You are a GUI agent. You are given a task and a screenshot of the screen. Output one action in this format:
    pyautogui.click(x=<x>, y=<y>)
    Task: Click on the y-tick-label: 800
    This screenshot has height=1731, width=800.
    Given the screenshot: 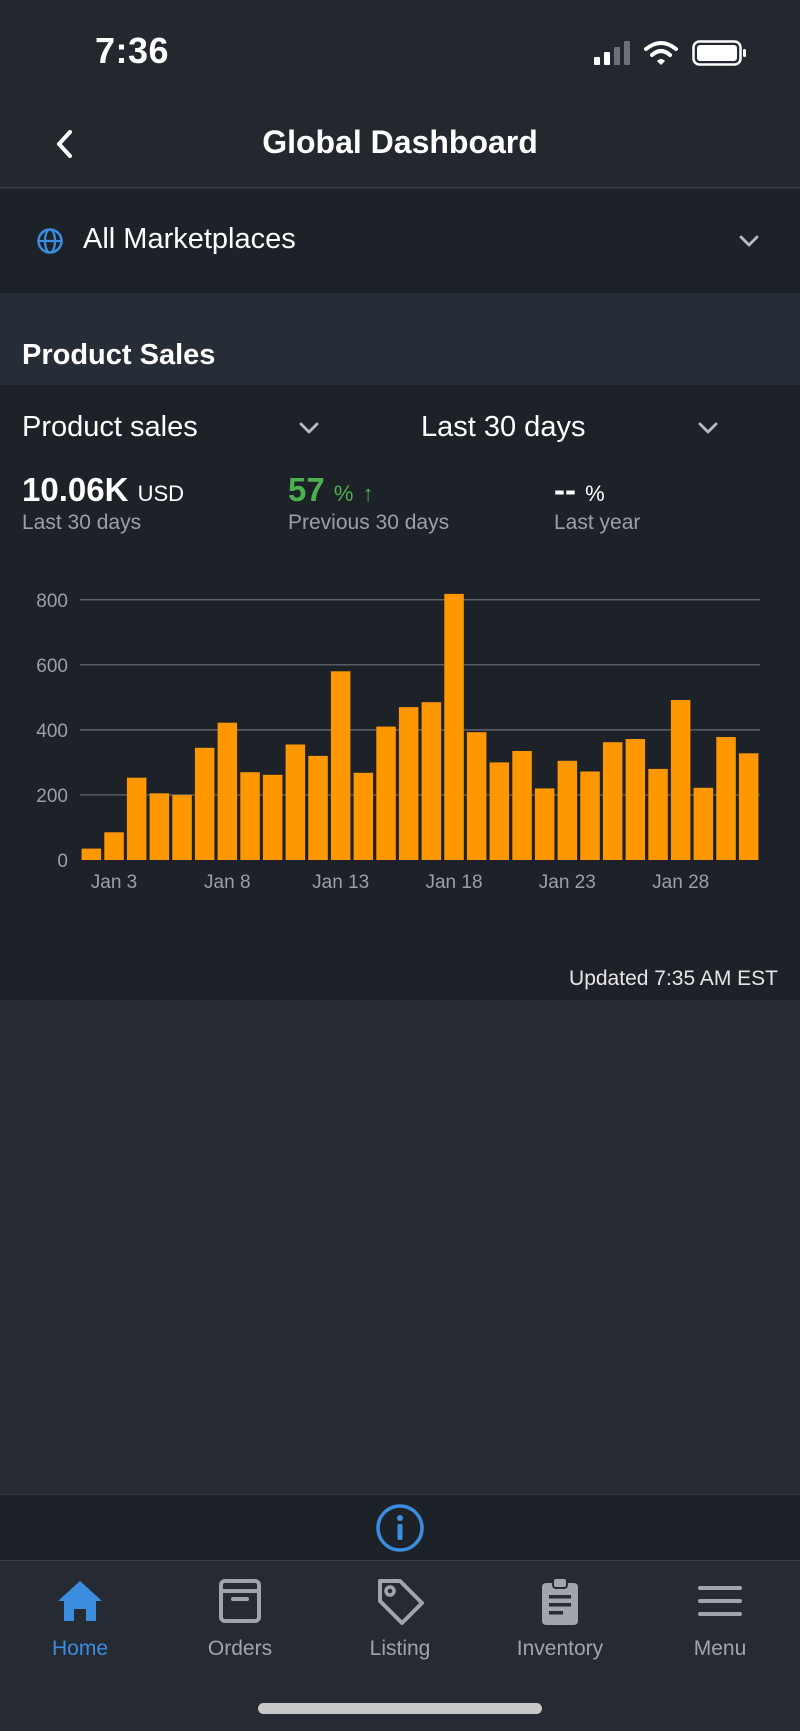 What is the action you would take?
    pyautogui.click(x=52, y=601)
    